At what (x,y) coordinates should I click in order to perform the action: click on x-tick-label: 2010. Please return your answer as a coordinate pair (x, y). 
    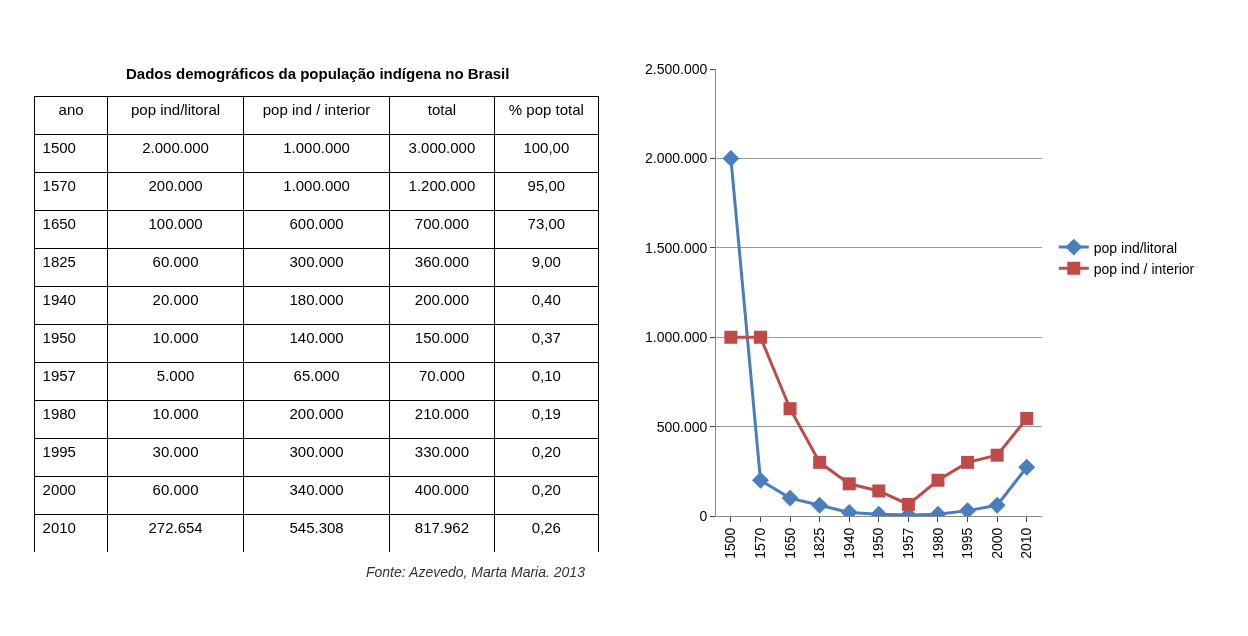
    Looking at the image, I should click on (1026, 543).